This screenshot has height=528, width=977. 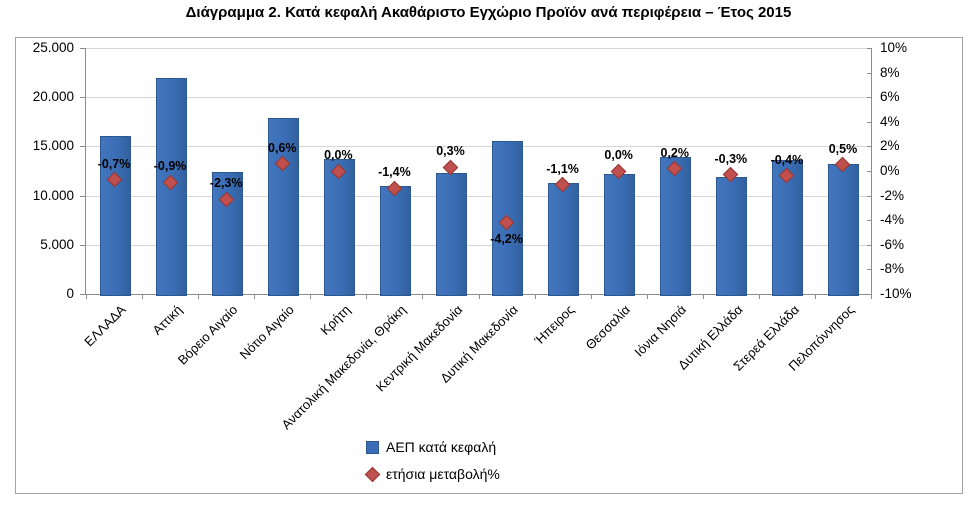 What do you see at coordinates (892, 195) in the screenshot?
I see `right-axis-tick-label: -2%` at bounding box center [892, 195].